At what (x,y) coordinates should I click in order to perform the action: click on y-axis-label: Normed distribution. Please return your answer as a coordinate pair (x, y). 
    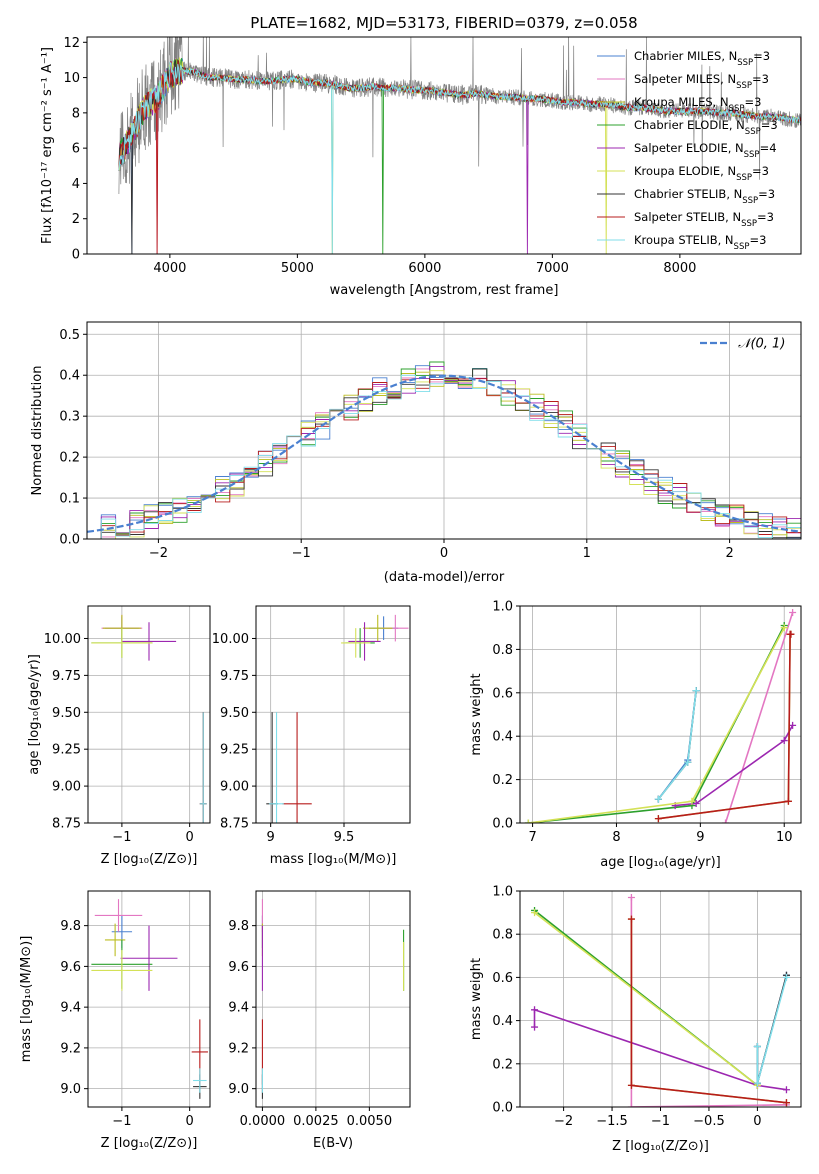
    Looking at the image, I should click on (37, 431).